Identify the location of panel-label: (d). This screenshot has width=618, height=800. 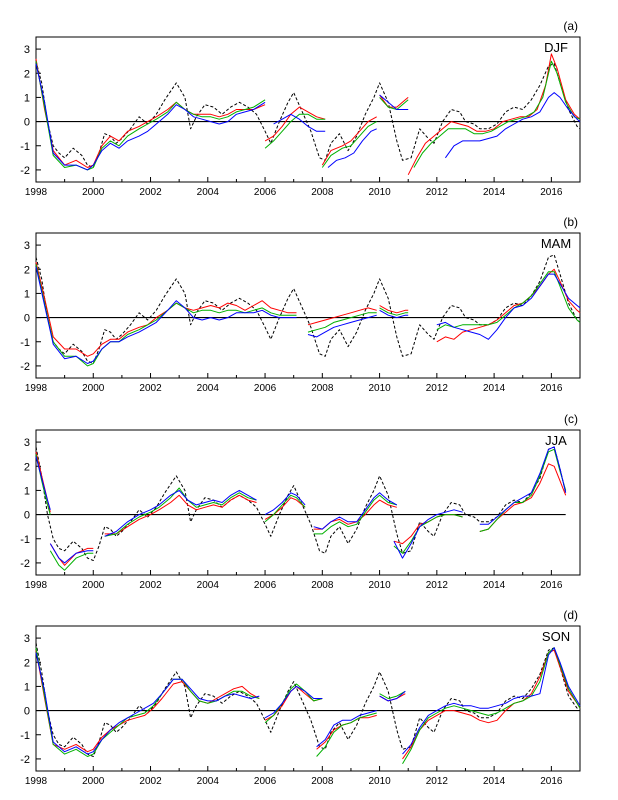
(570, 615).